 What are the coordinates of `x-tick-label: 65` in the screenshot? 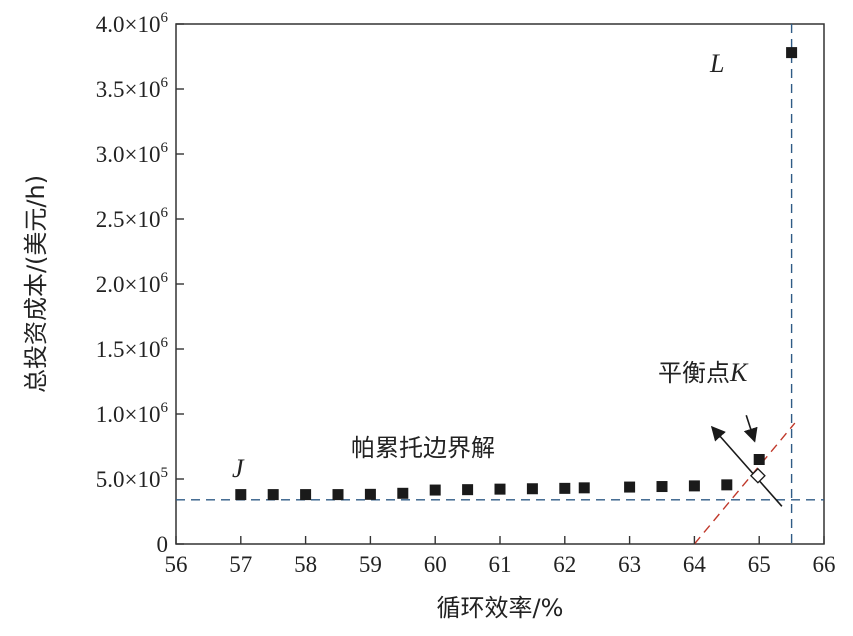 It's located at (759, 564).